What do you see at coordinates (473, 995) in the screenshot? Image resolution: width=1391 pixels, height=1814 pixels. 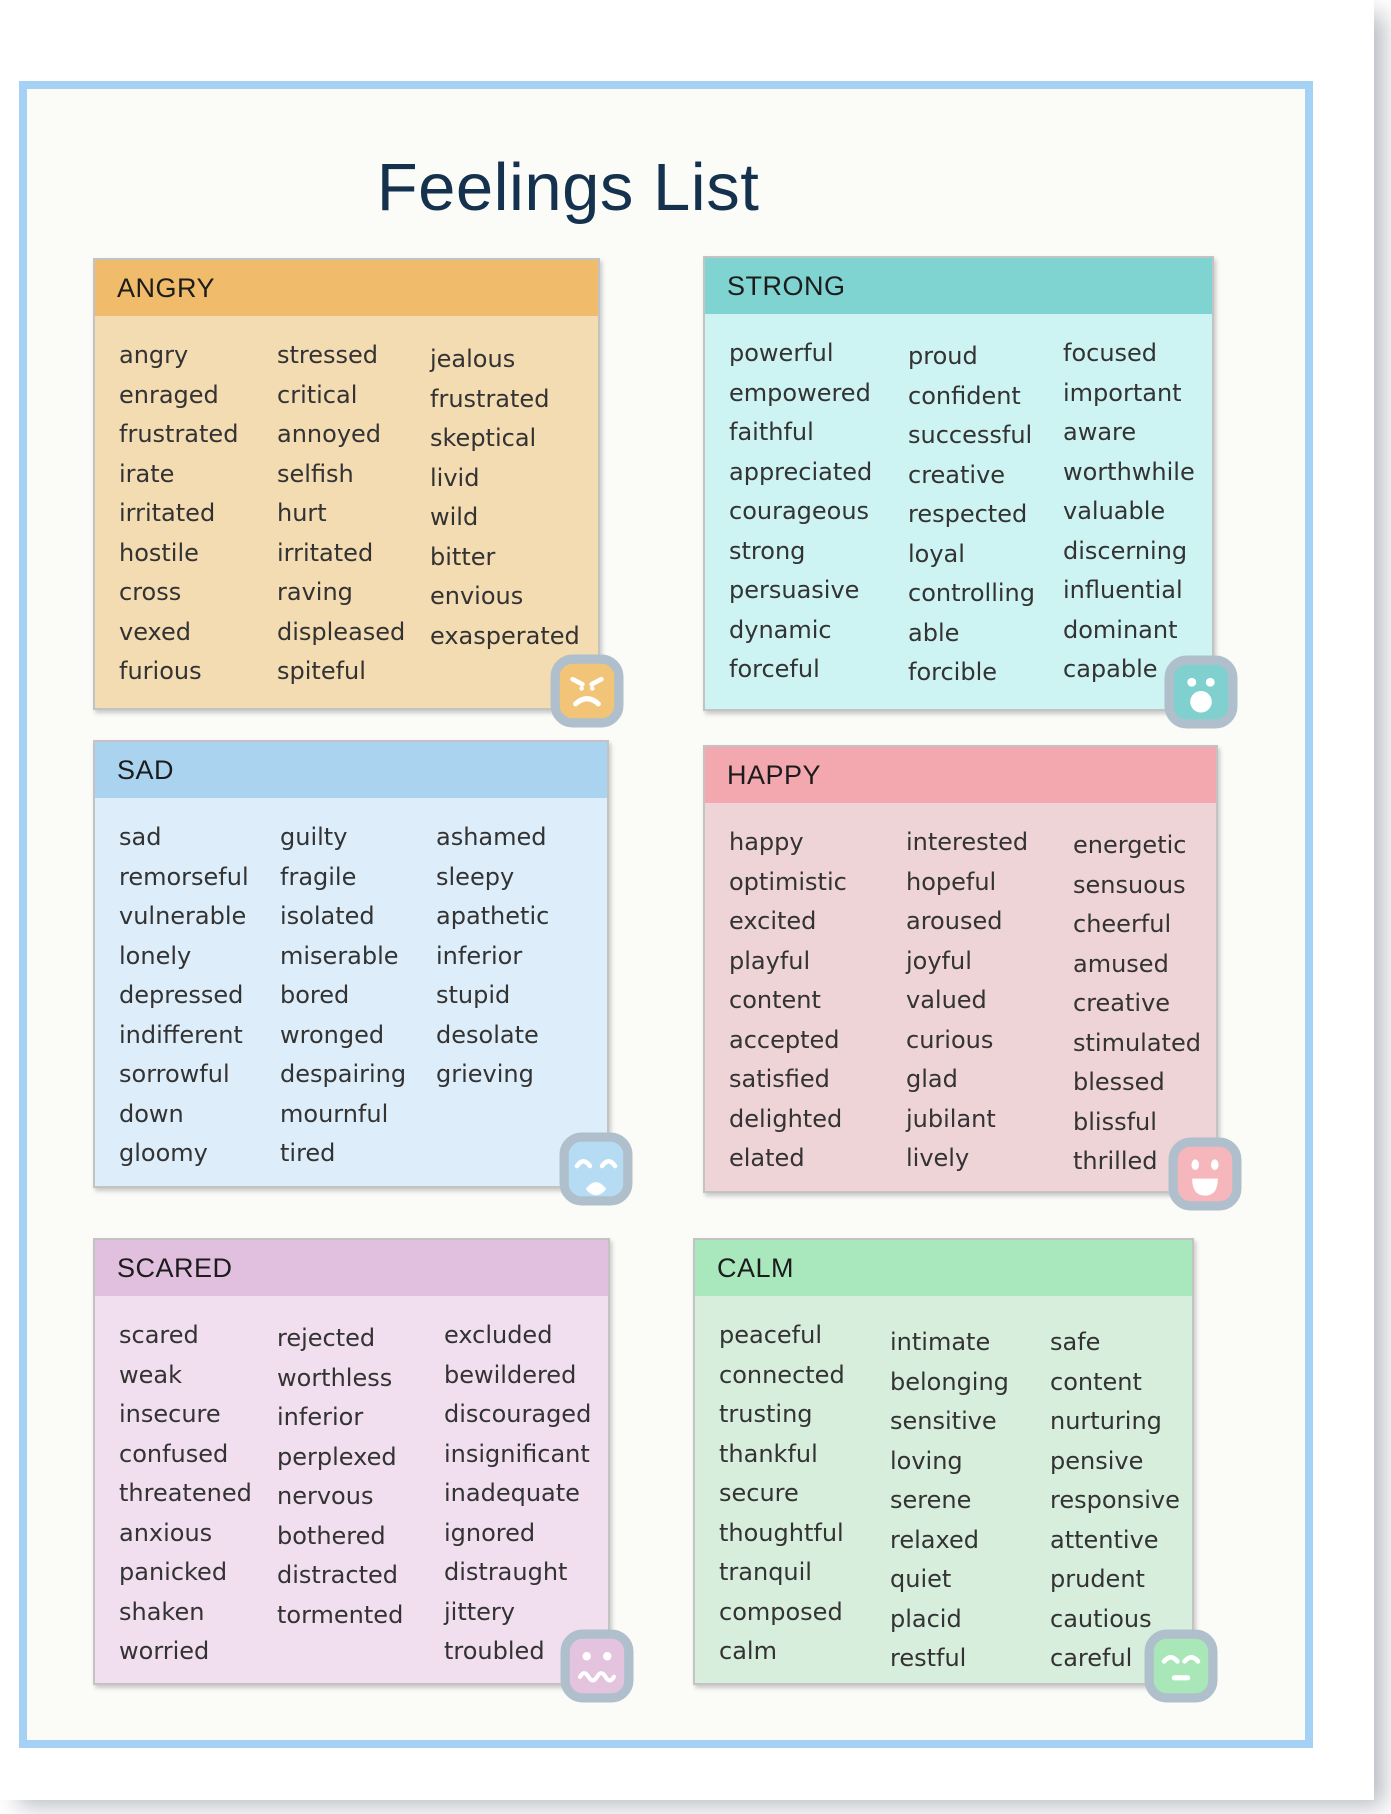 I see `feeling-word: stupid` at bounding box center [473, 995].